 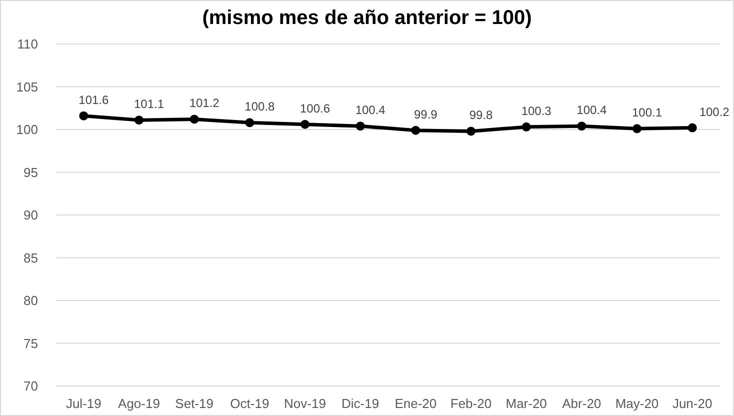 I want to click on x-tick-label: Dic-19, so click(x=361, y=403).